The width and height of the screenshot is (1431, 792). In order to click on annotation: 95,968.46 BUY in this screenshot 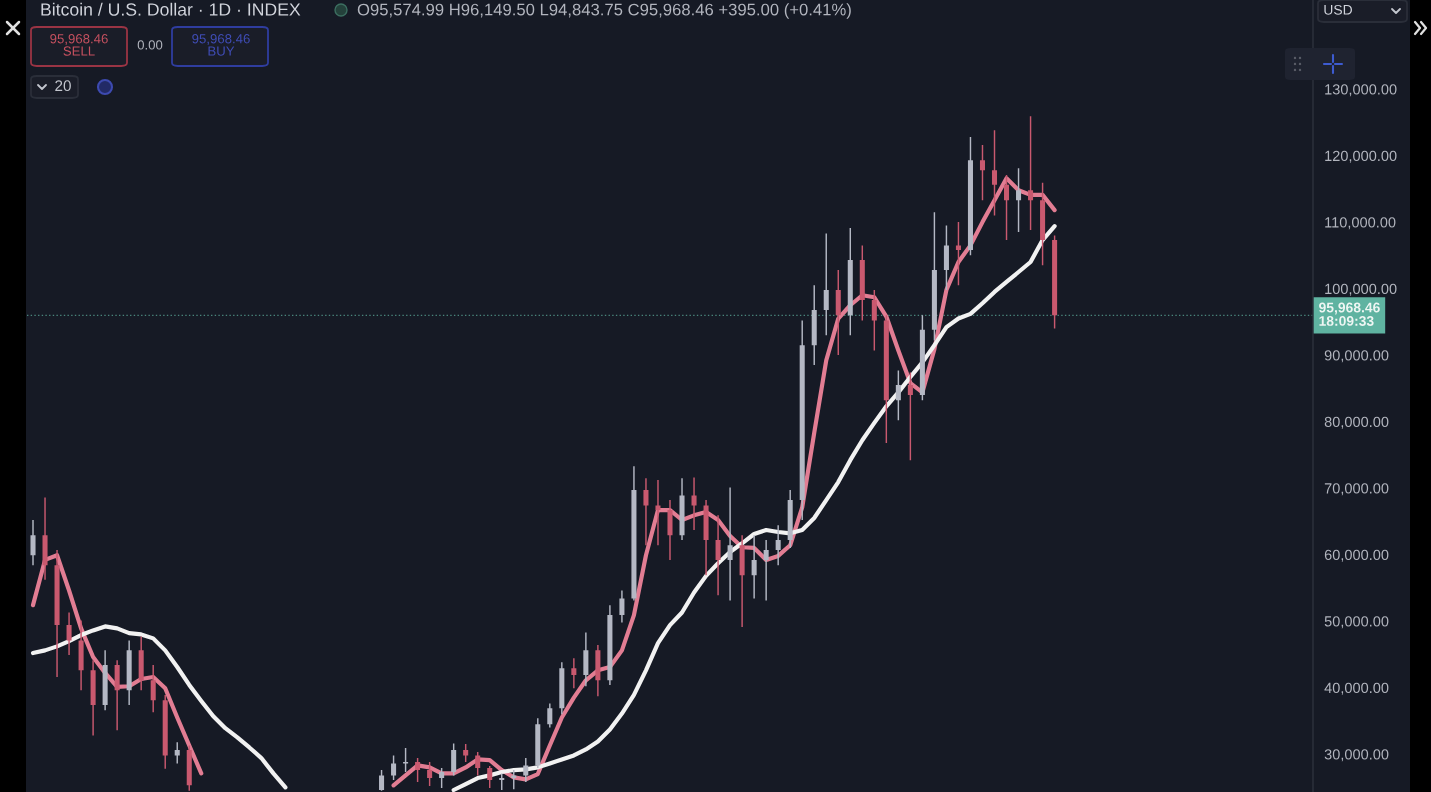, I will do `click(221, 45)`.